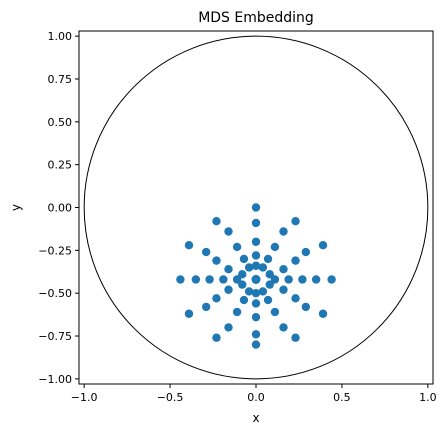 This screenshot has height=435, width=445. Describe the element at coordinates (55, 293) in the screenshot. I see `y-tick-label: −0.50` at that location.